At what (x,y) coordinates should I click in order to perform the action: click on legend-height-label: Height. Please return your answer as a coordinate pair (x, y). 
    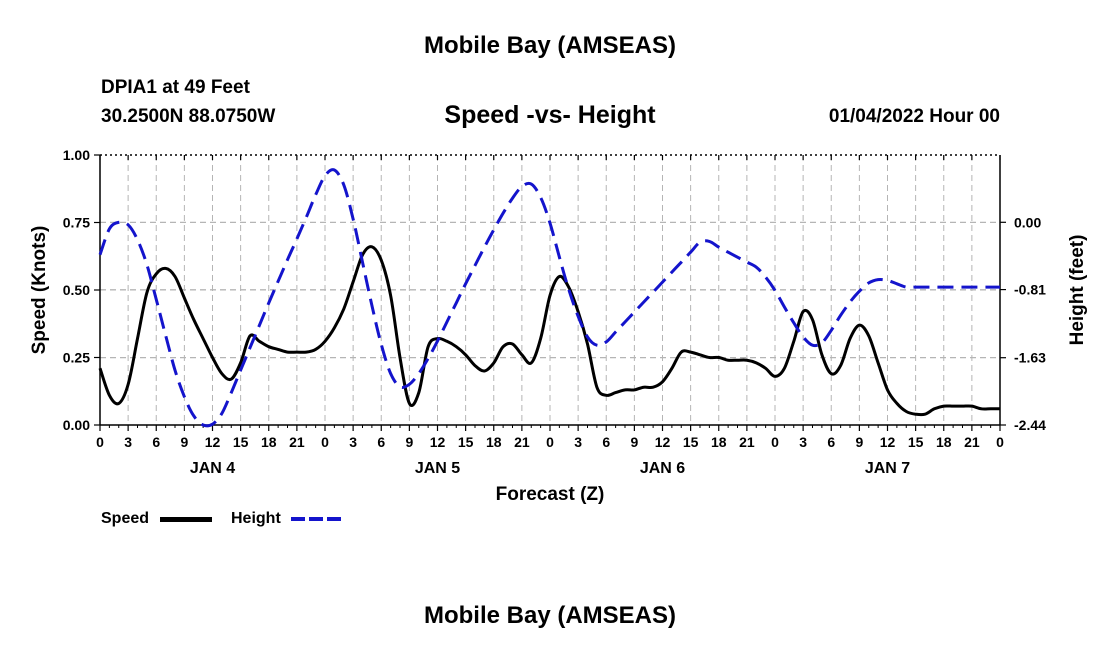
    Looking at the image, I should click on (256, 518).